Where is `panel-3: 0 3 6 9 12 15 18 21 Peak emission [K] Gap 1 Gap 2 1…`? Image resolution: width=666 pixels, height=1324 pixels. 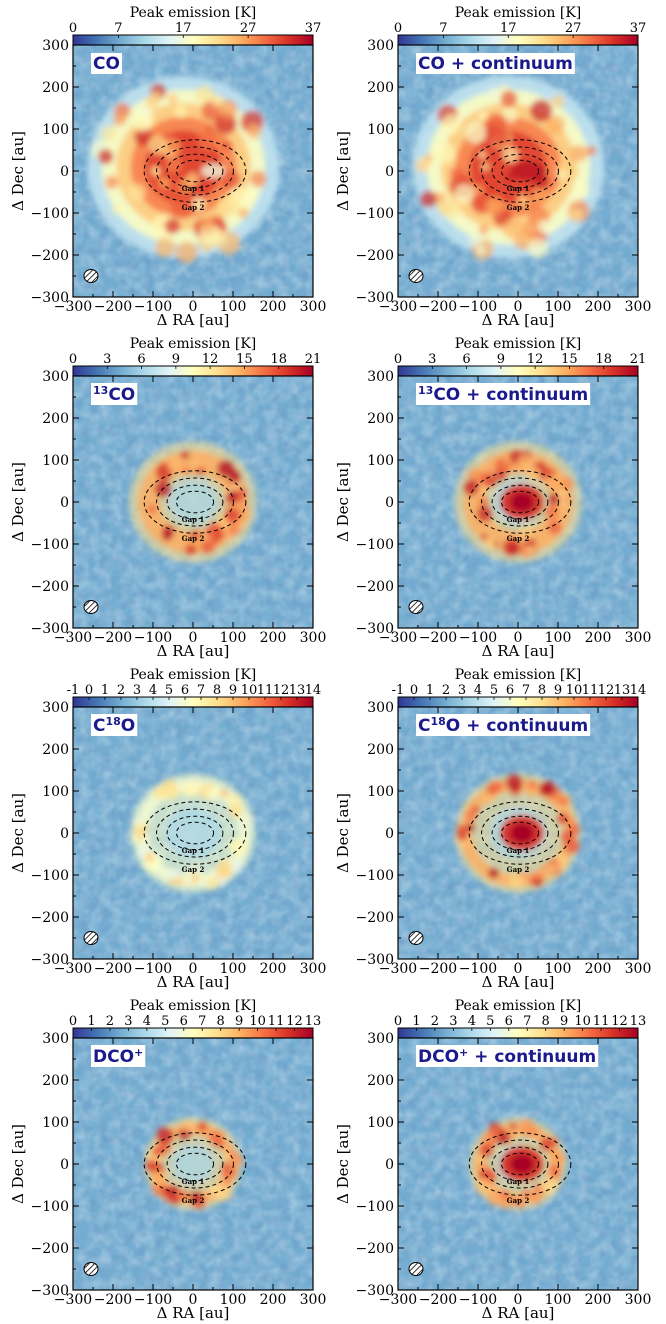
panel-3: 0 3 6 9 12 15 18 21 Peak emission [K] Gap 1 Gap 2 1… is located at coordinates (167, 498).